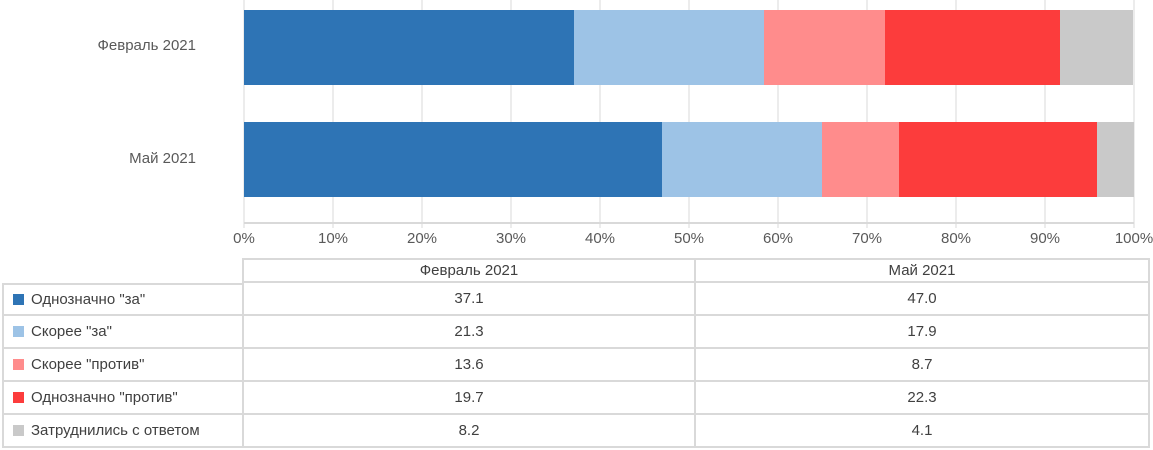 This screenshot has width=1153, height=450. Describe the element at coordinates (923, 431) in the screenshot. I see `value-cell: 4.1` at that location.